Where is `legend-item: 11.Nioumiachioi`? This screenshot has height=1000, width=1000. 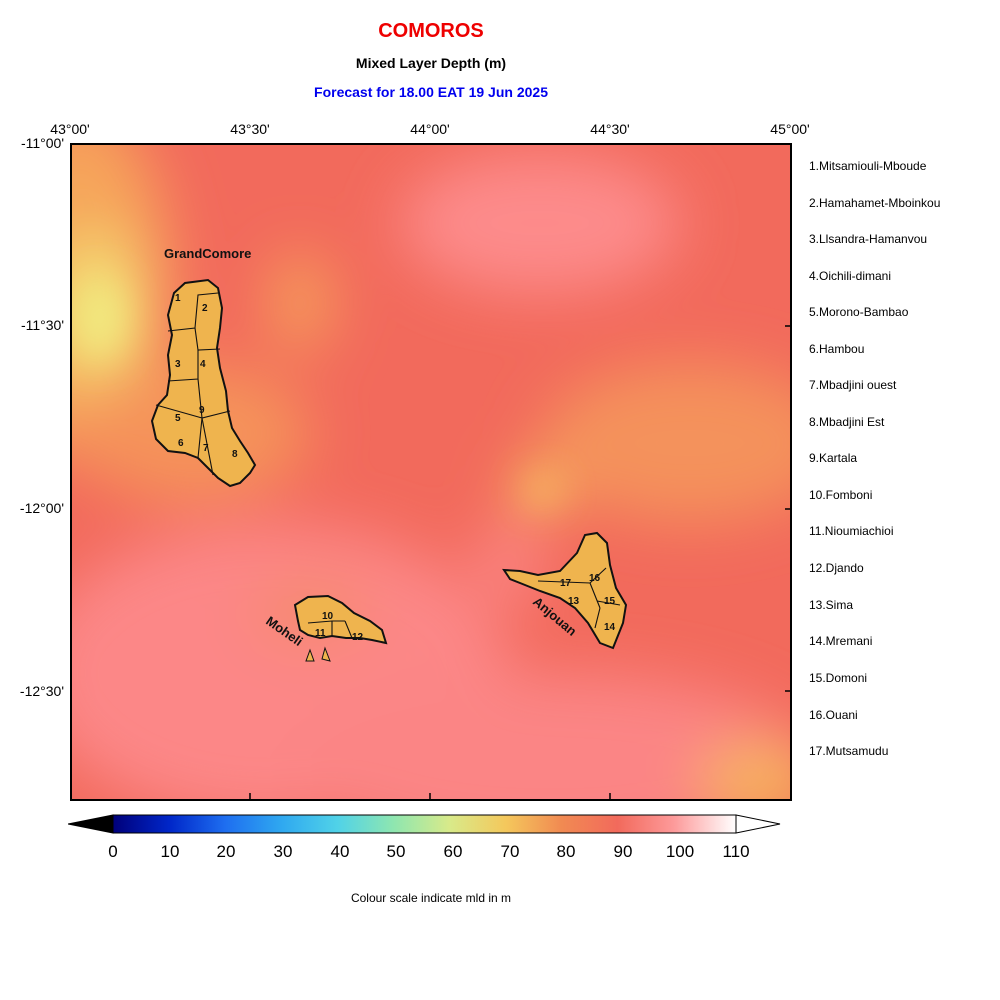
legend-item: 11.Nioumiachioi is located at coordinates (851, 531).